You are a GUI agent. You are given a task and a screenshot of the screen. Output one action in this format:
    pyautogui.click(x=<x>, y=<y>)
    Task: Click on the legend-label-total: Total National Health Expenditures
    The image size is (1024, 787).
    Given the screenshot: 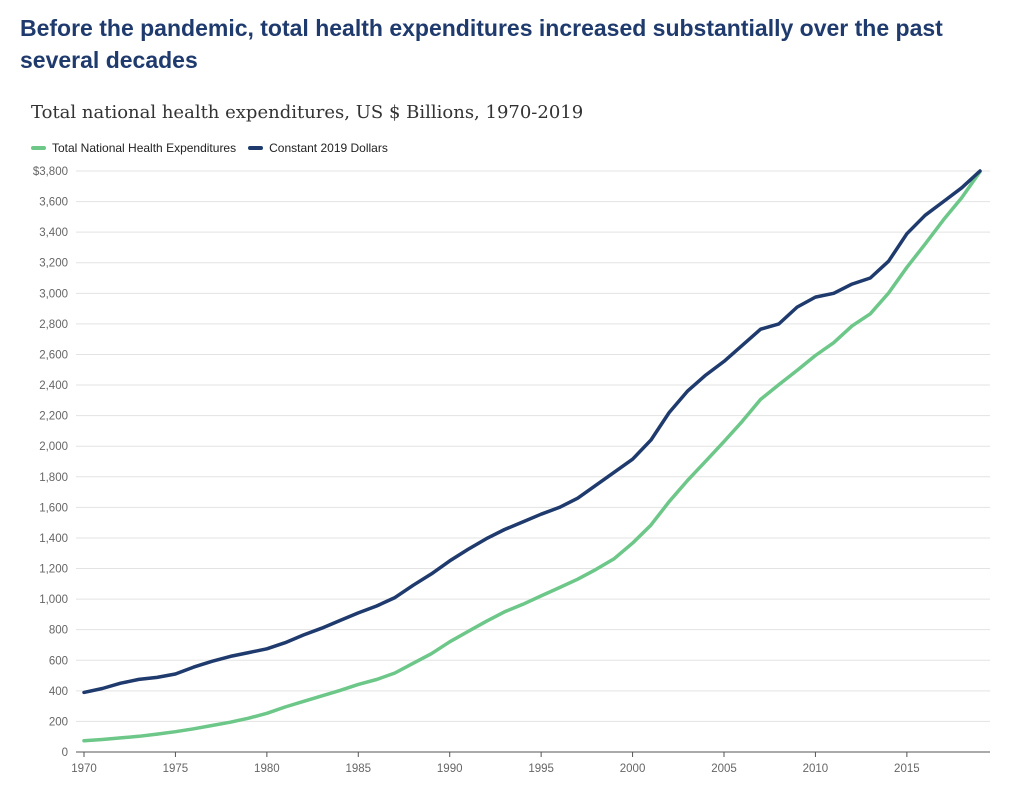 What is the action you would take?
    pyautogui.click(x=144, y=148)
    